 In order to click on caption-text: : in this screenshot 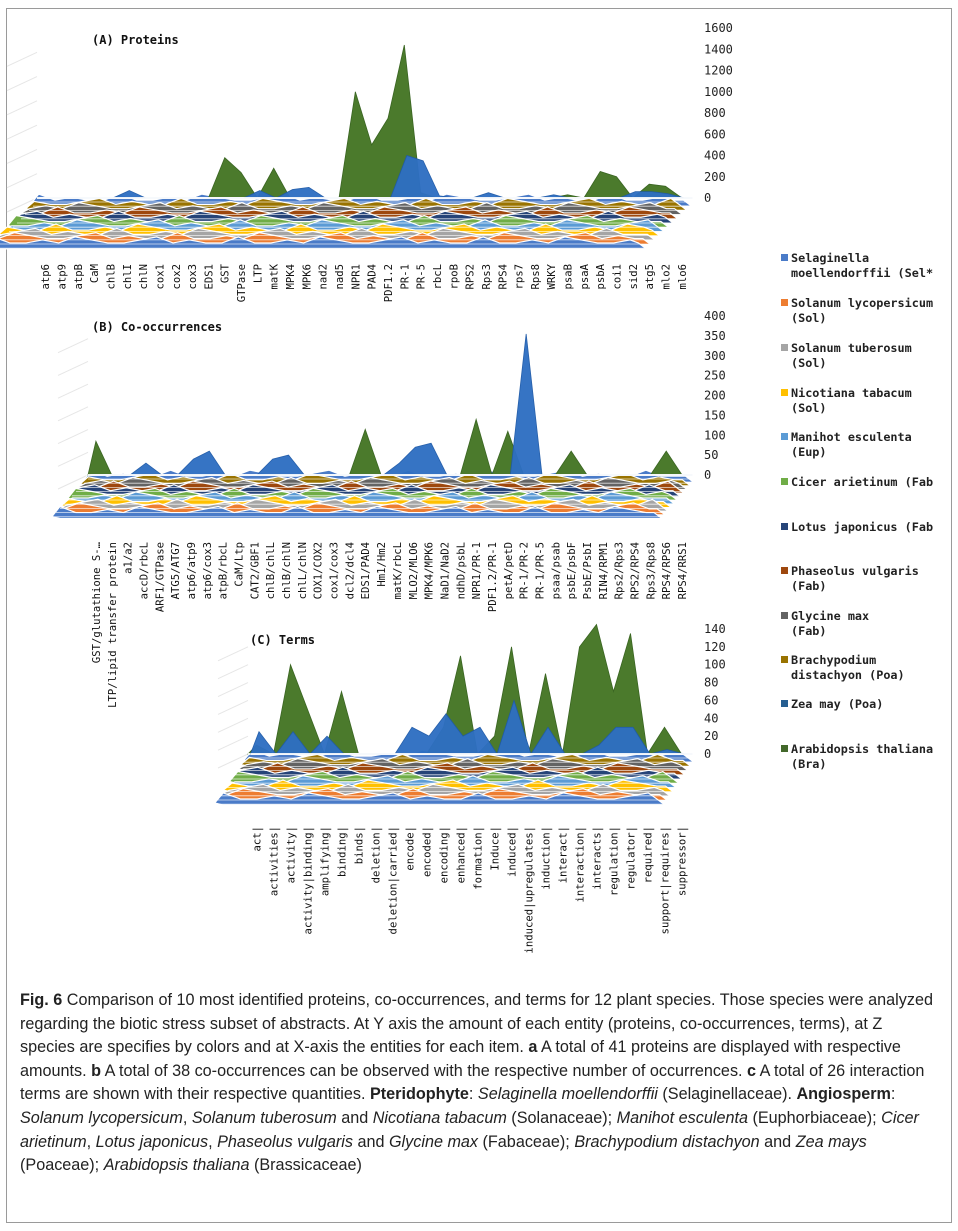, I will do `click(893, 1094)`.